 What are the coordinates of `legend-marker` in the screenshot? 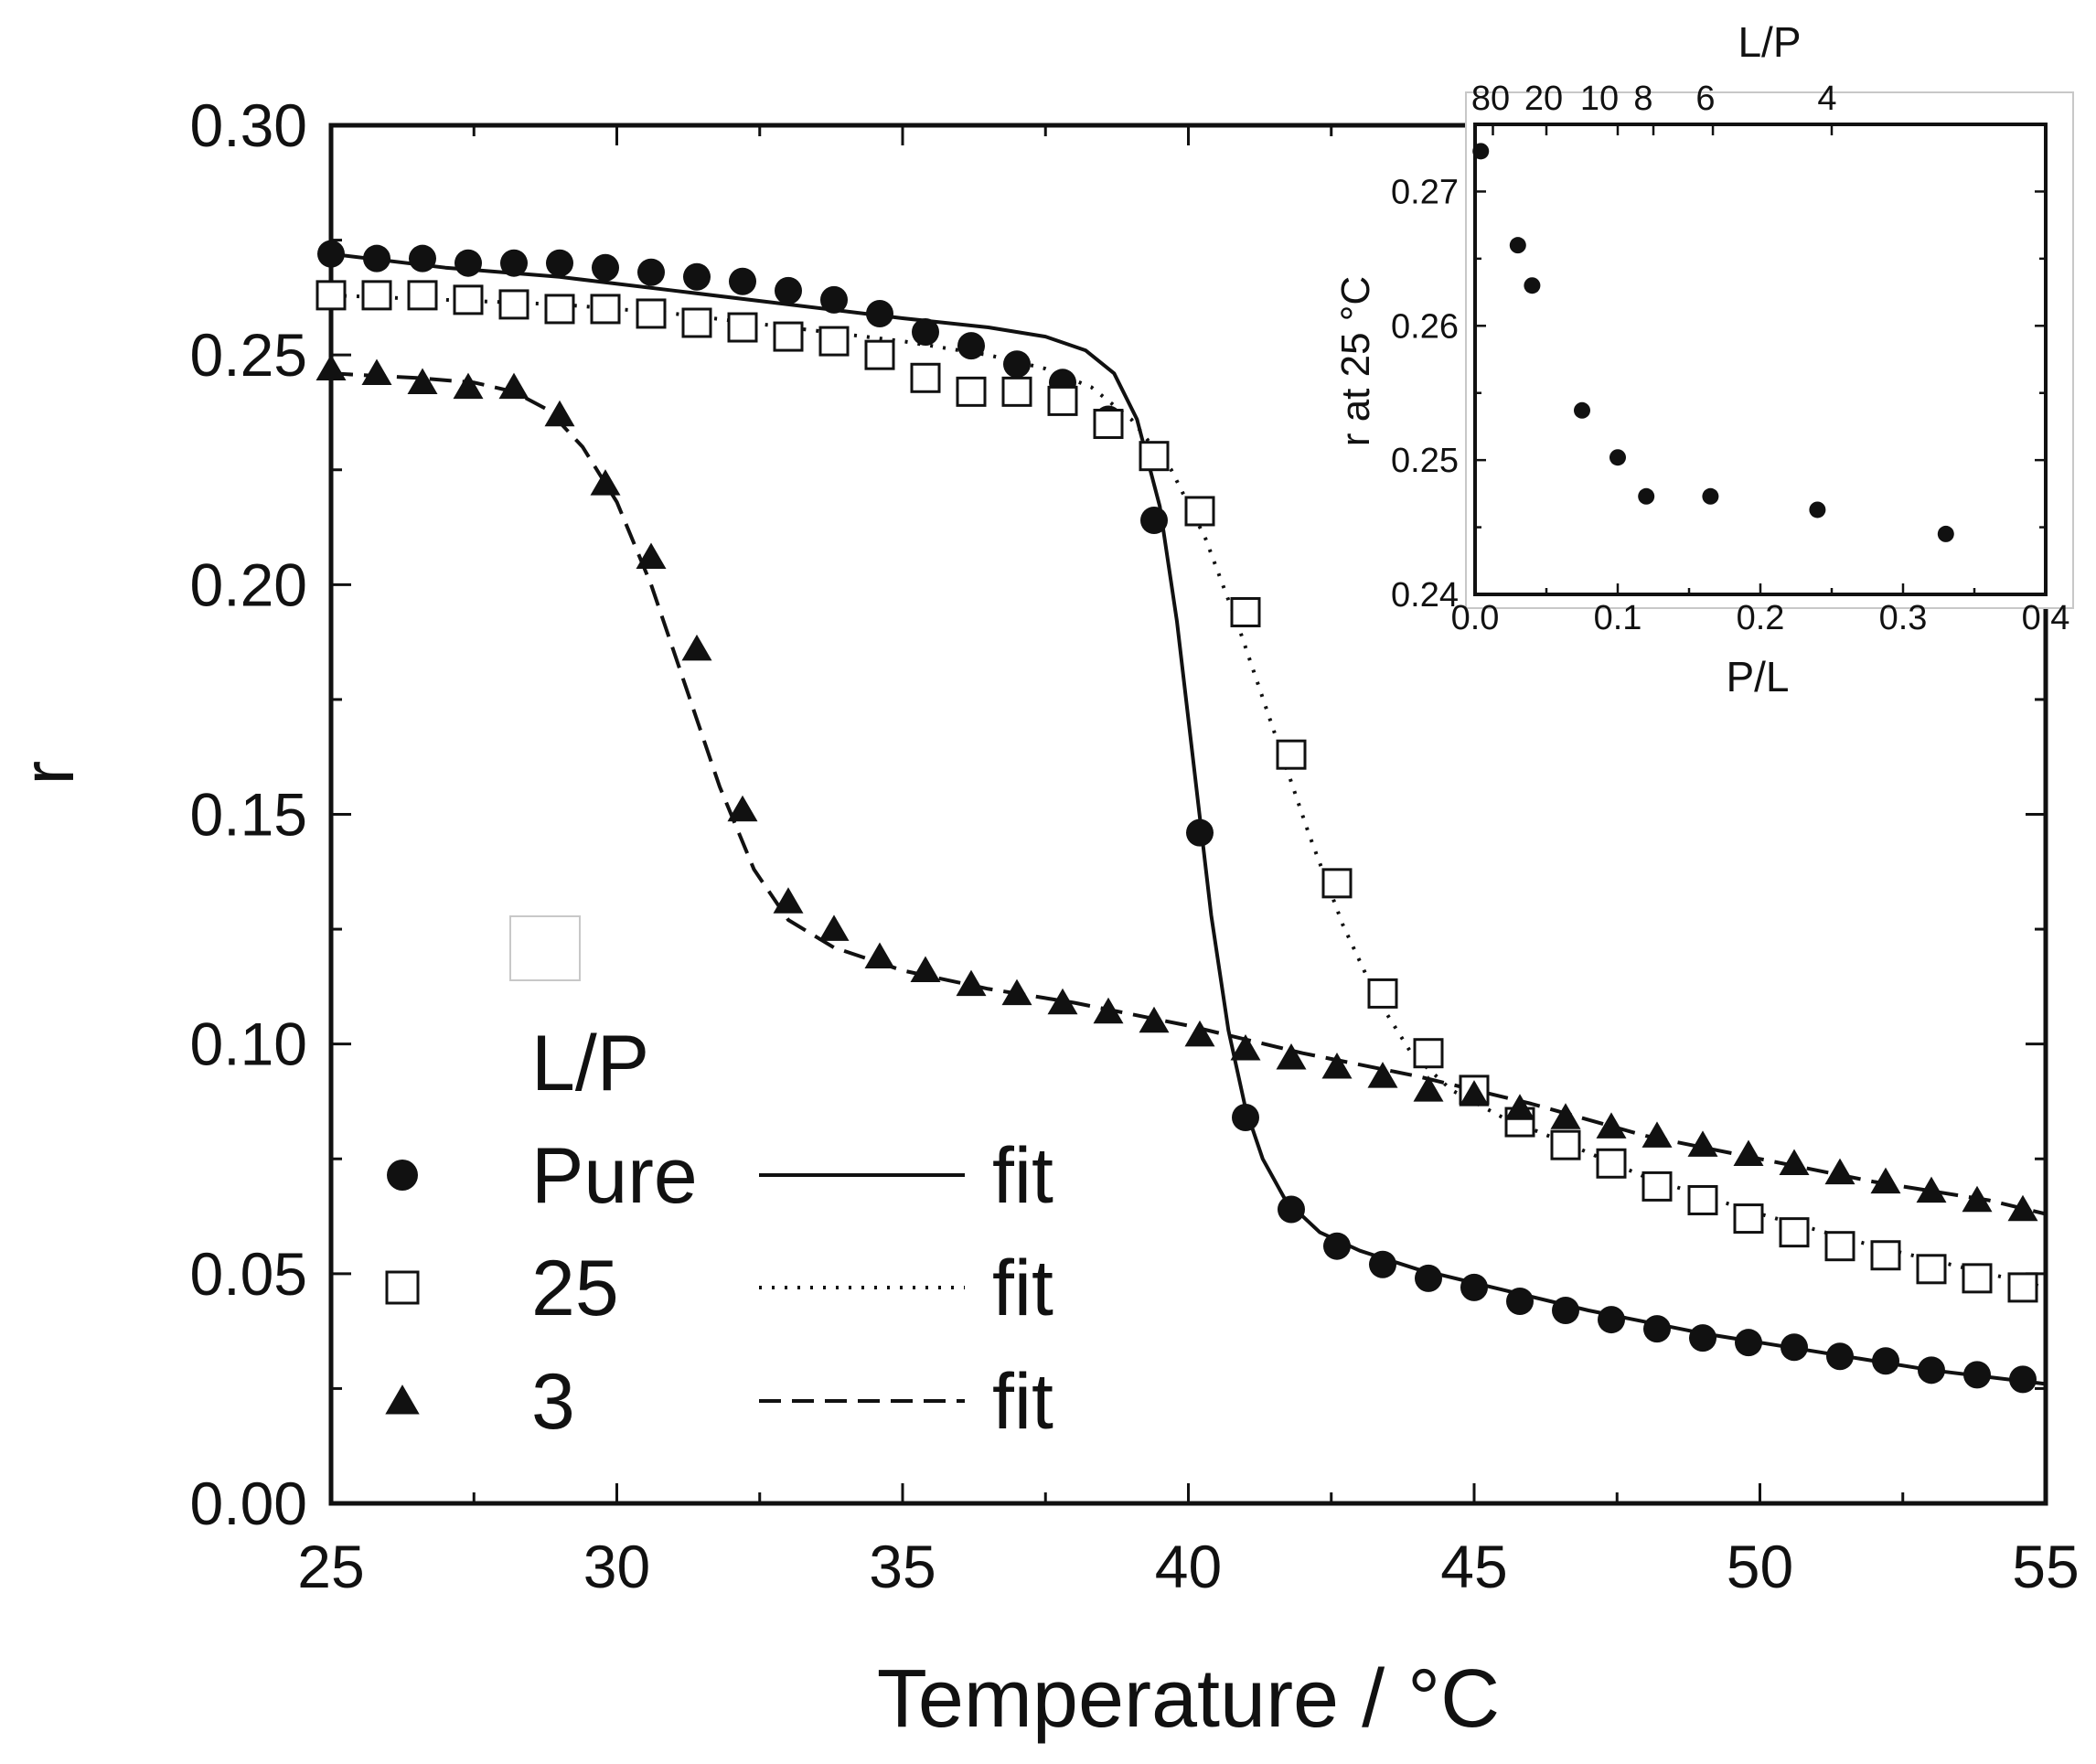 It's located at (402, 1287).